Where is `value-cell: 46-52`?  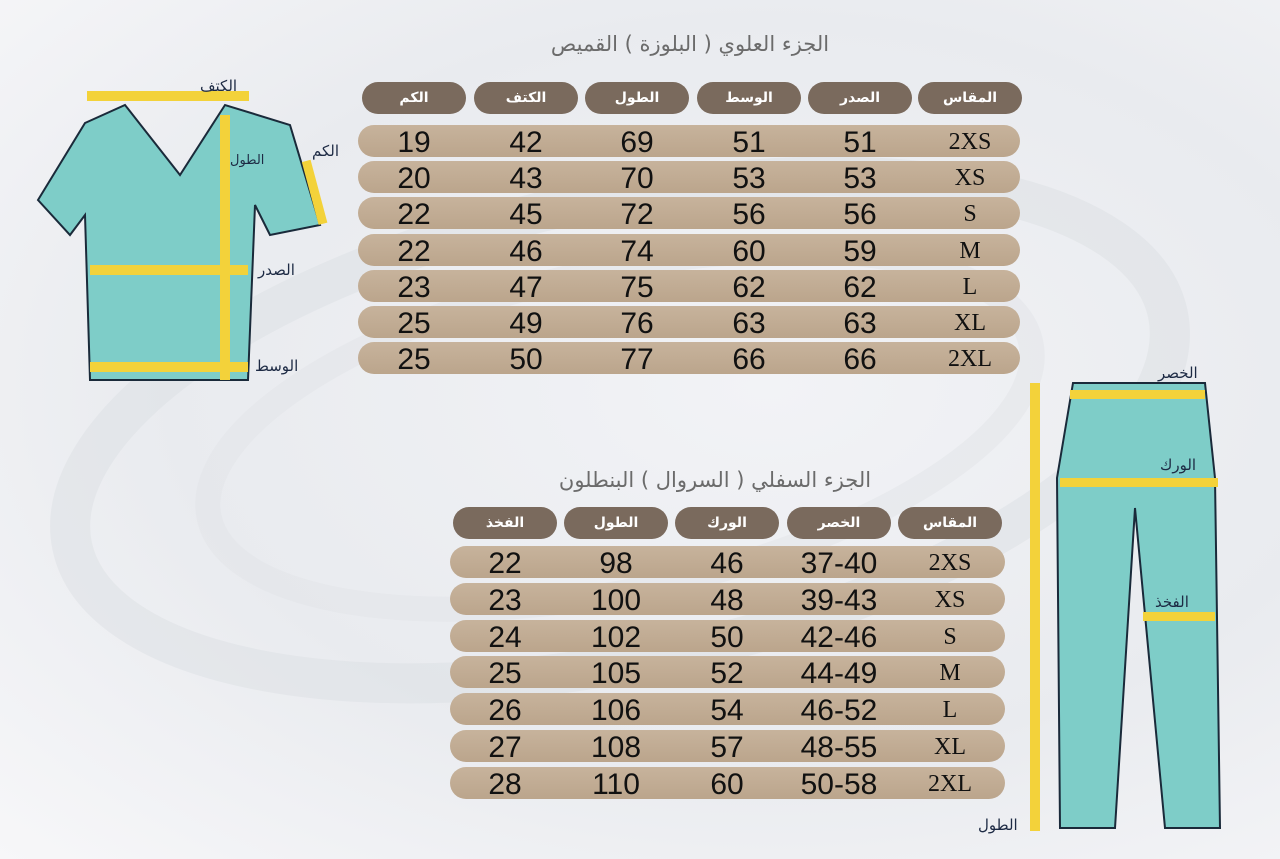
value-cell: 46-52 is located at coordinates (839, 711).